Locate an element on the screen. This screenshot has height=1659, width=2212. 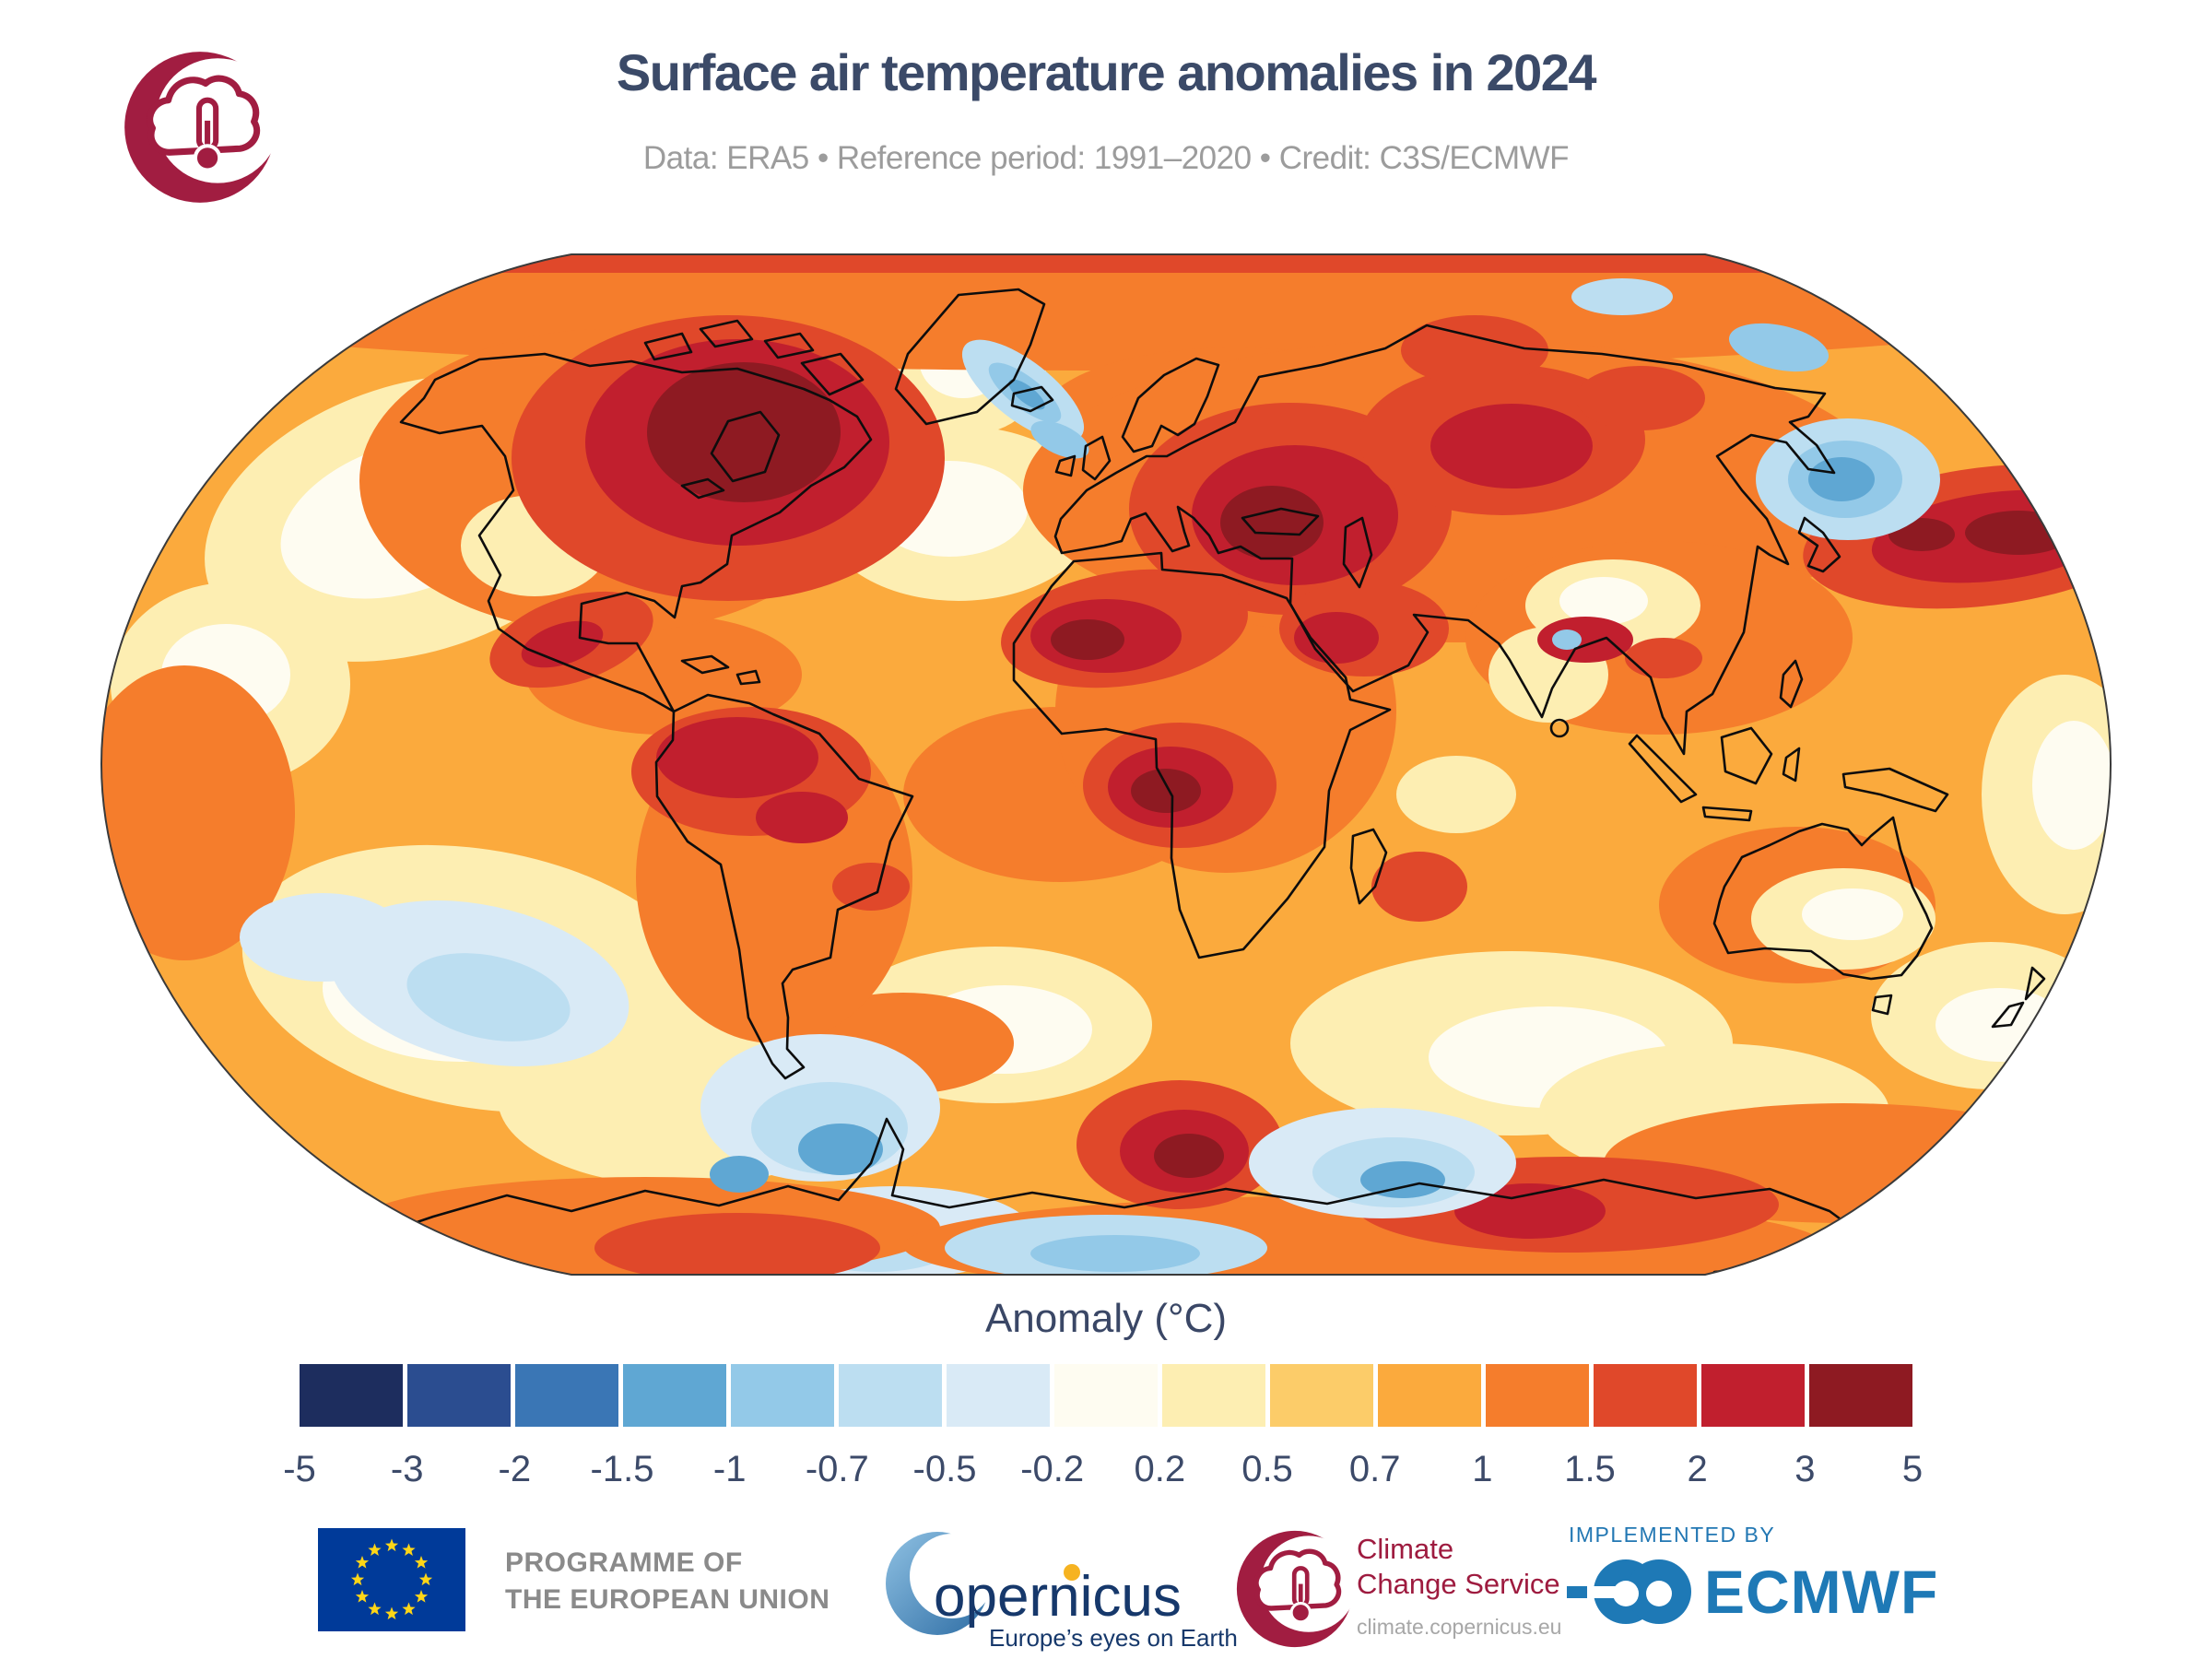
ecmwf-monogram-icon is located at coordinates (1629, 1591).